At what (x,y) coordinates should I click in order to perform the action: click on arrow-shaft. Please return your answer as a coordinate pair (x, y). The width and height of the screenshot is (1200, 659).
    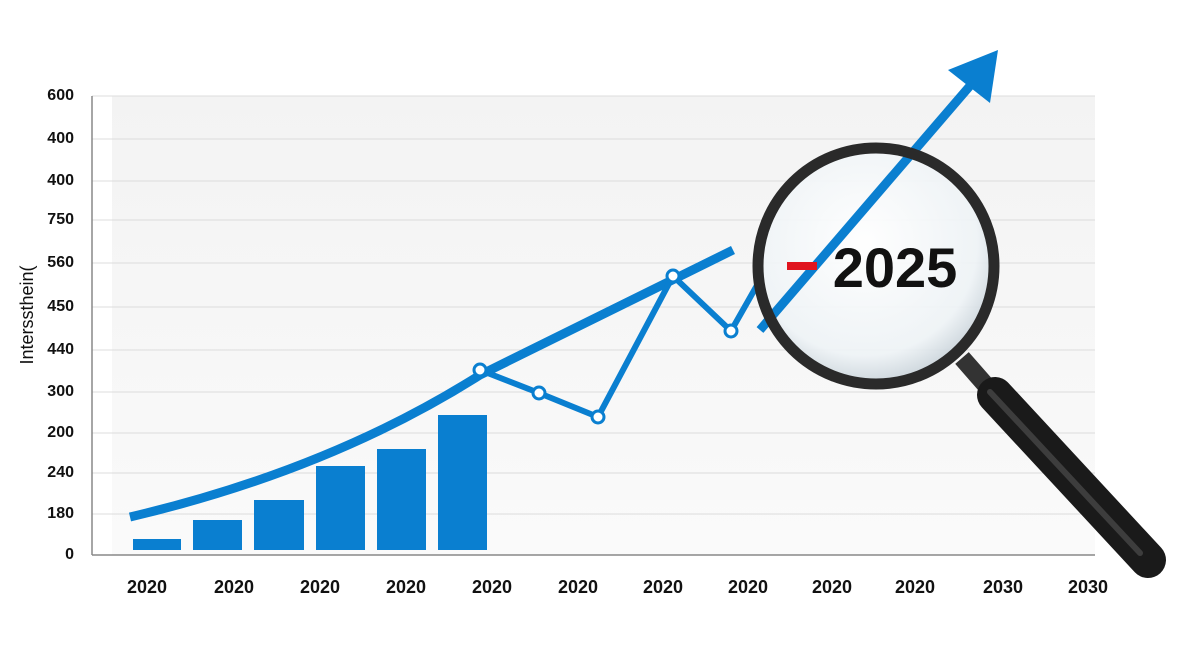
    Looking at the image, I should click on (867, 205).